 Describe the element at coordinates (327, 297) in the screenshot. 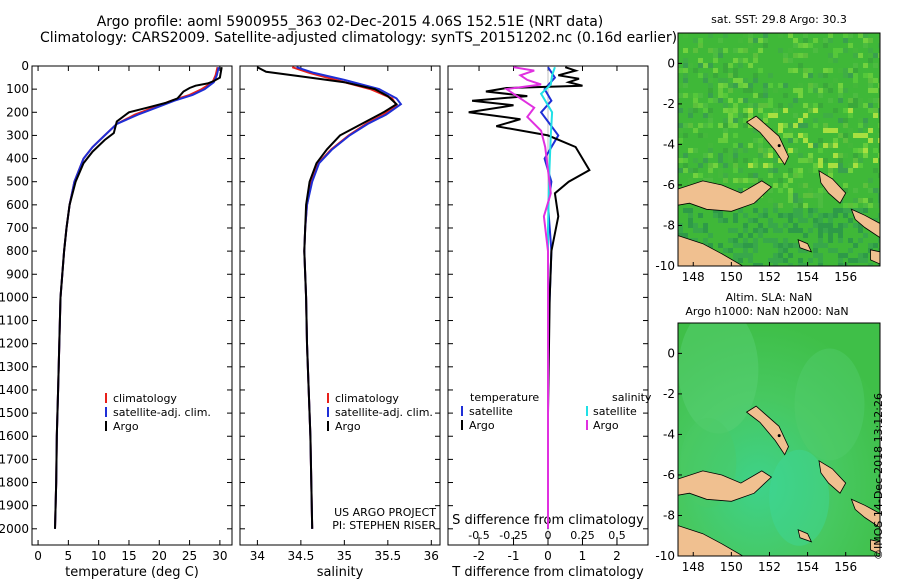

I see `series-line-argo` at that location.